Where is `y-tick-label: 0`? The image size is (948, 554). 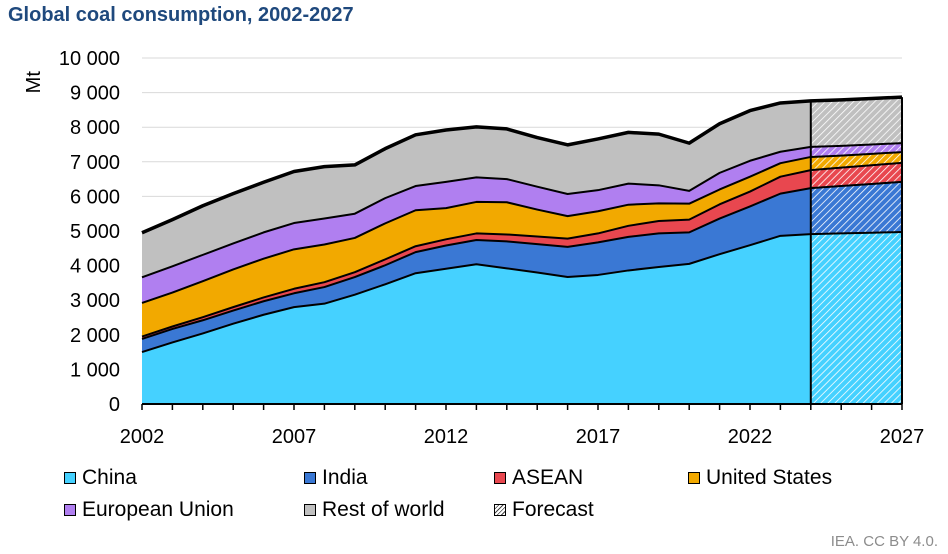 y-tick-label: 0 is located at coordinates (114, 405).